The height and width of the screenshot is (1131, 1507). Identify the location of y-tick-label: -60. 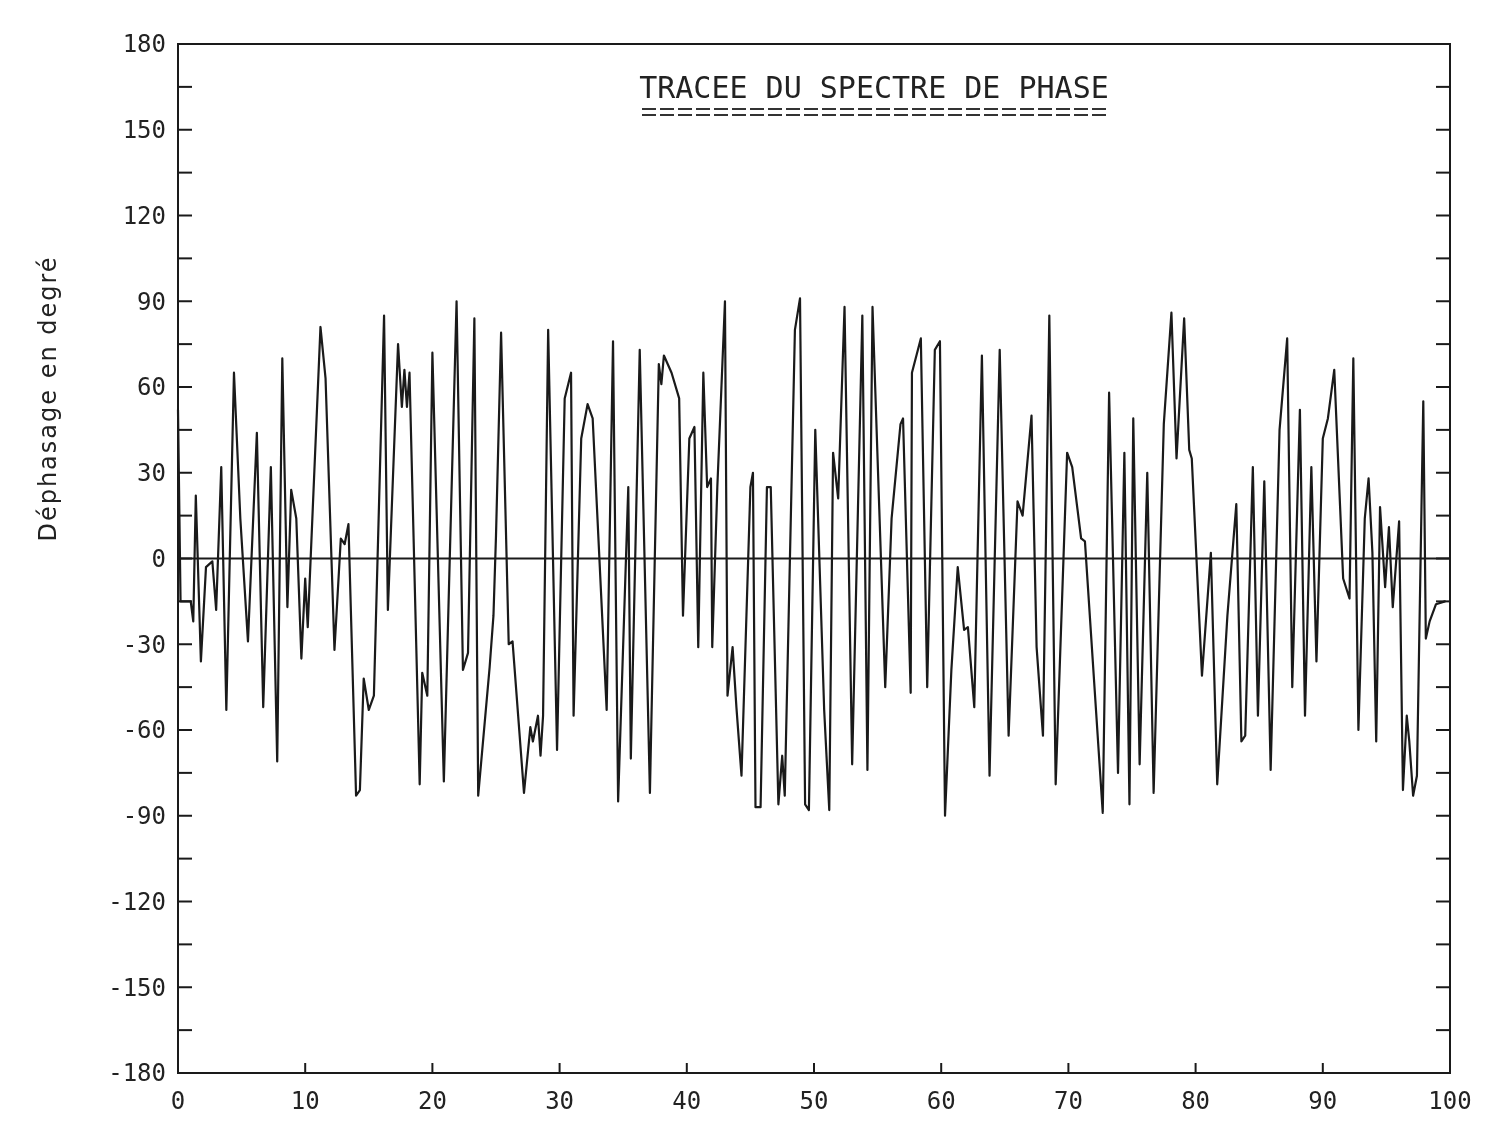
(144, 730).